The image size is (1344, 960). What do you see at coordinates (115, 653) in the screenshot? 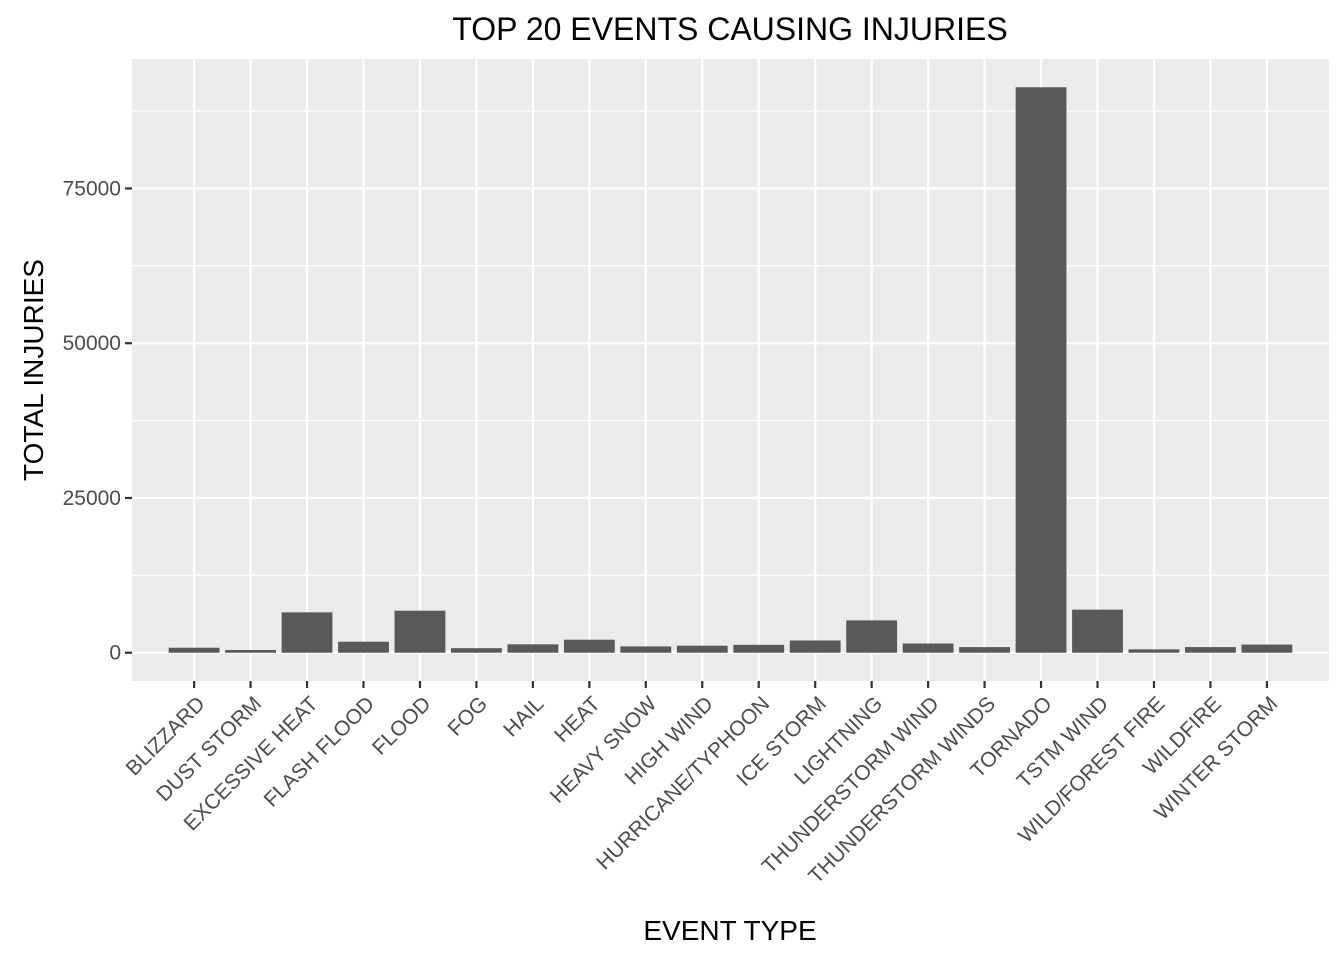
I see `y-tick-label: 0` at bounding box center [115, 653].